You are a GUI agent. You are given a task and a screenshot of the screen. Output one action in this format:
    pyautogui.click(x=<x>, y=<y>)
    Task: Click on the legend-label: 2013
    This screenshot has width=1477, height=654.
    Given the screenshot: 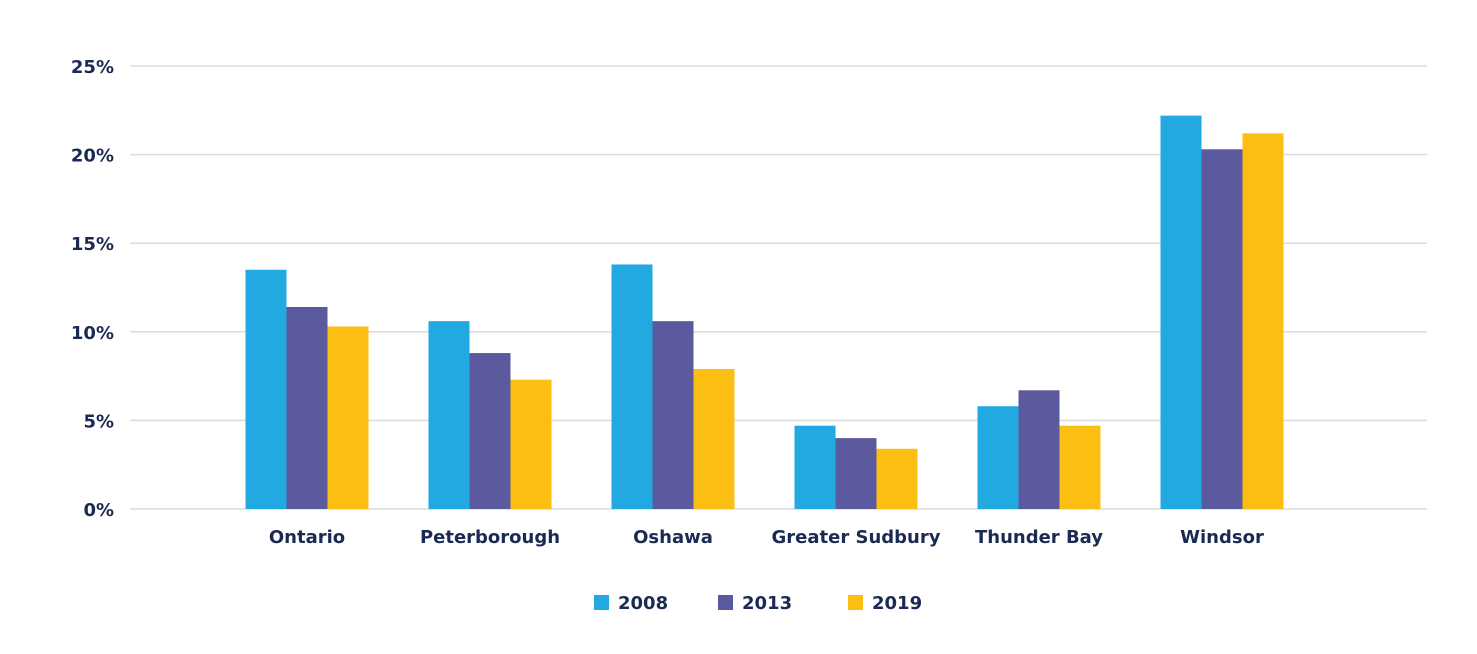 What is the action you would take?
    pyautogui.click(x=767, y=603)
    